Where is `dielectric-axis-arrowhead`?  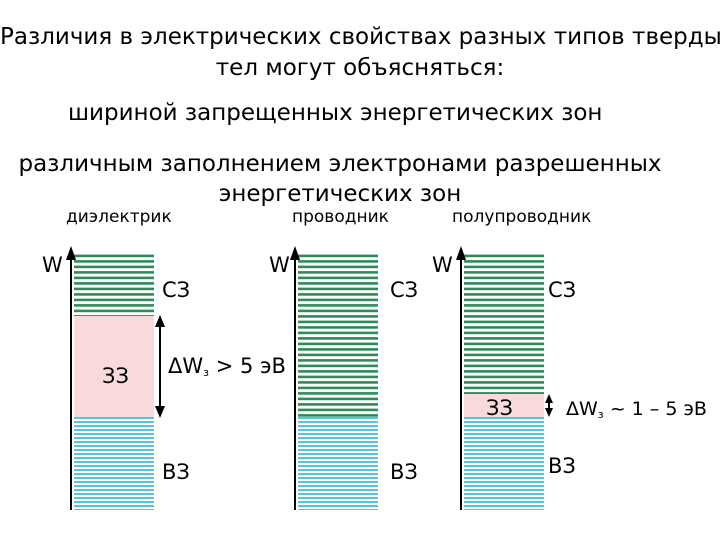
dielectric-axis-arrowhead is located at coordinates (71, 253).